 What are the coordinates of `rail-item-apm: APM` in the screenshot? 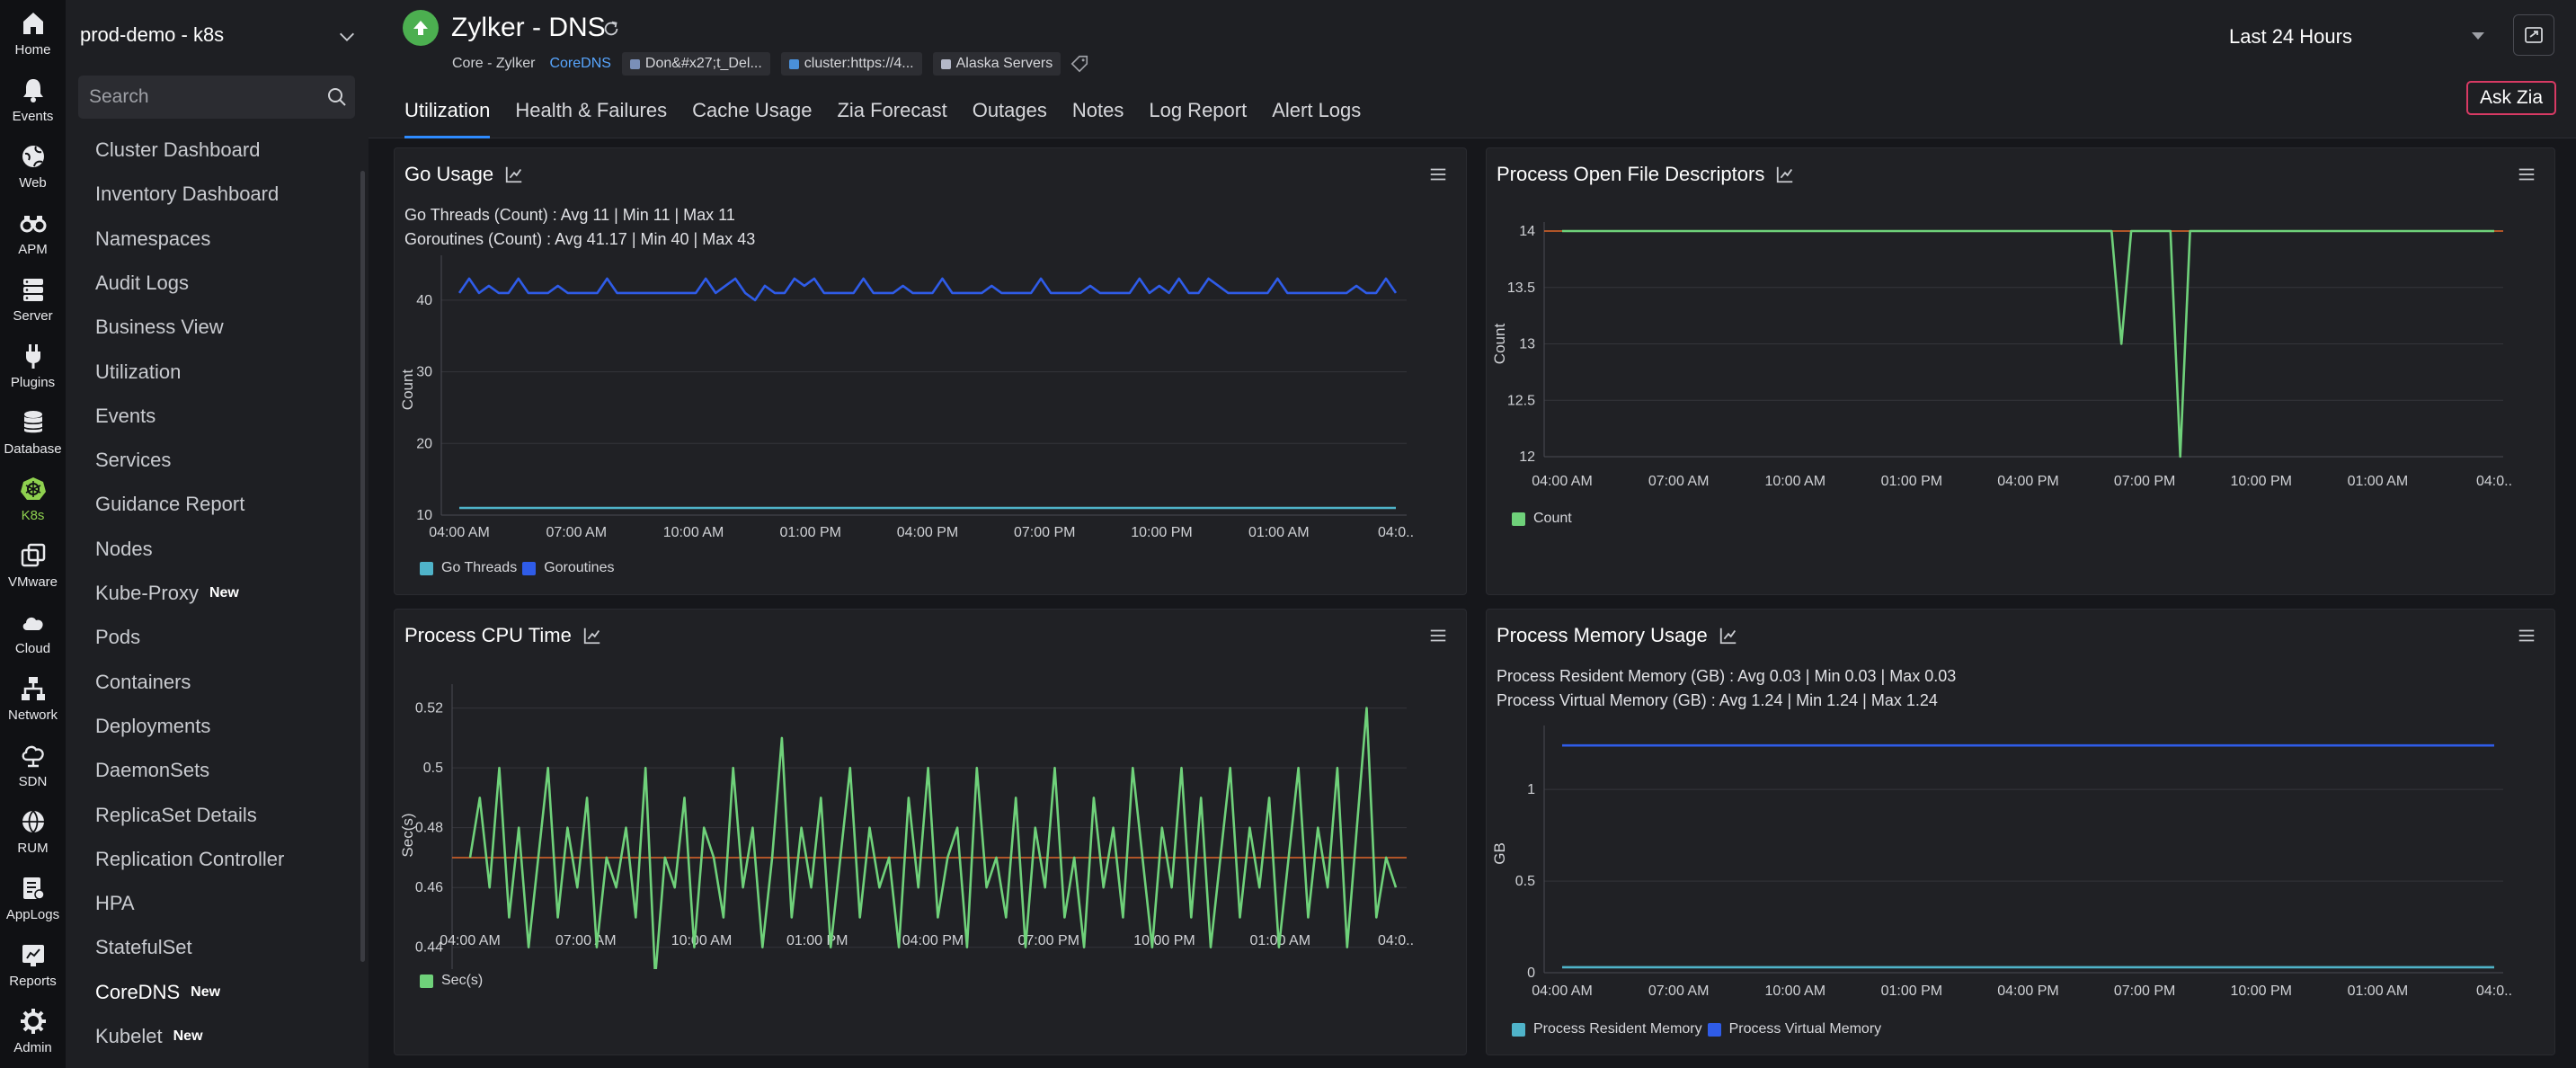 It's located at (33, 233).